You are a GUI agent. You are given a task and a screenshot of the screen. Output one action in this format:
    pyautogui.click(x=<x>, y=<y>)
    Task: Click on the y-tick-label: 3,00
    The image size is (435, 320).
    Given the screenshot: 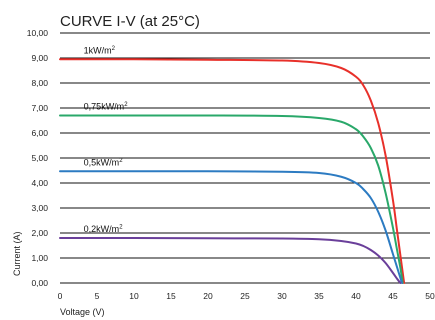 What is the action you would take?
    pyautogui.click(x=39, y=208)
    